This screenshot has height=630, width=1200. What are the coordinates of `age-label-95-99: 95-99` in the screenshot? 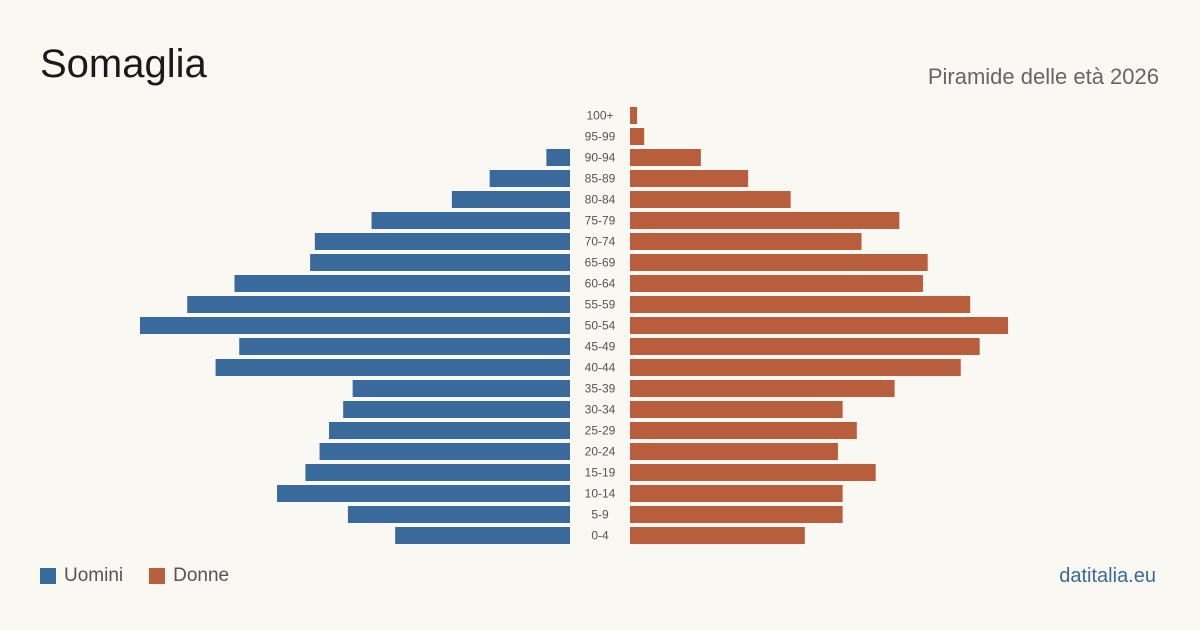 It's located at (600, 137).